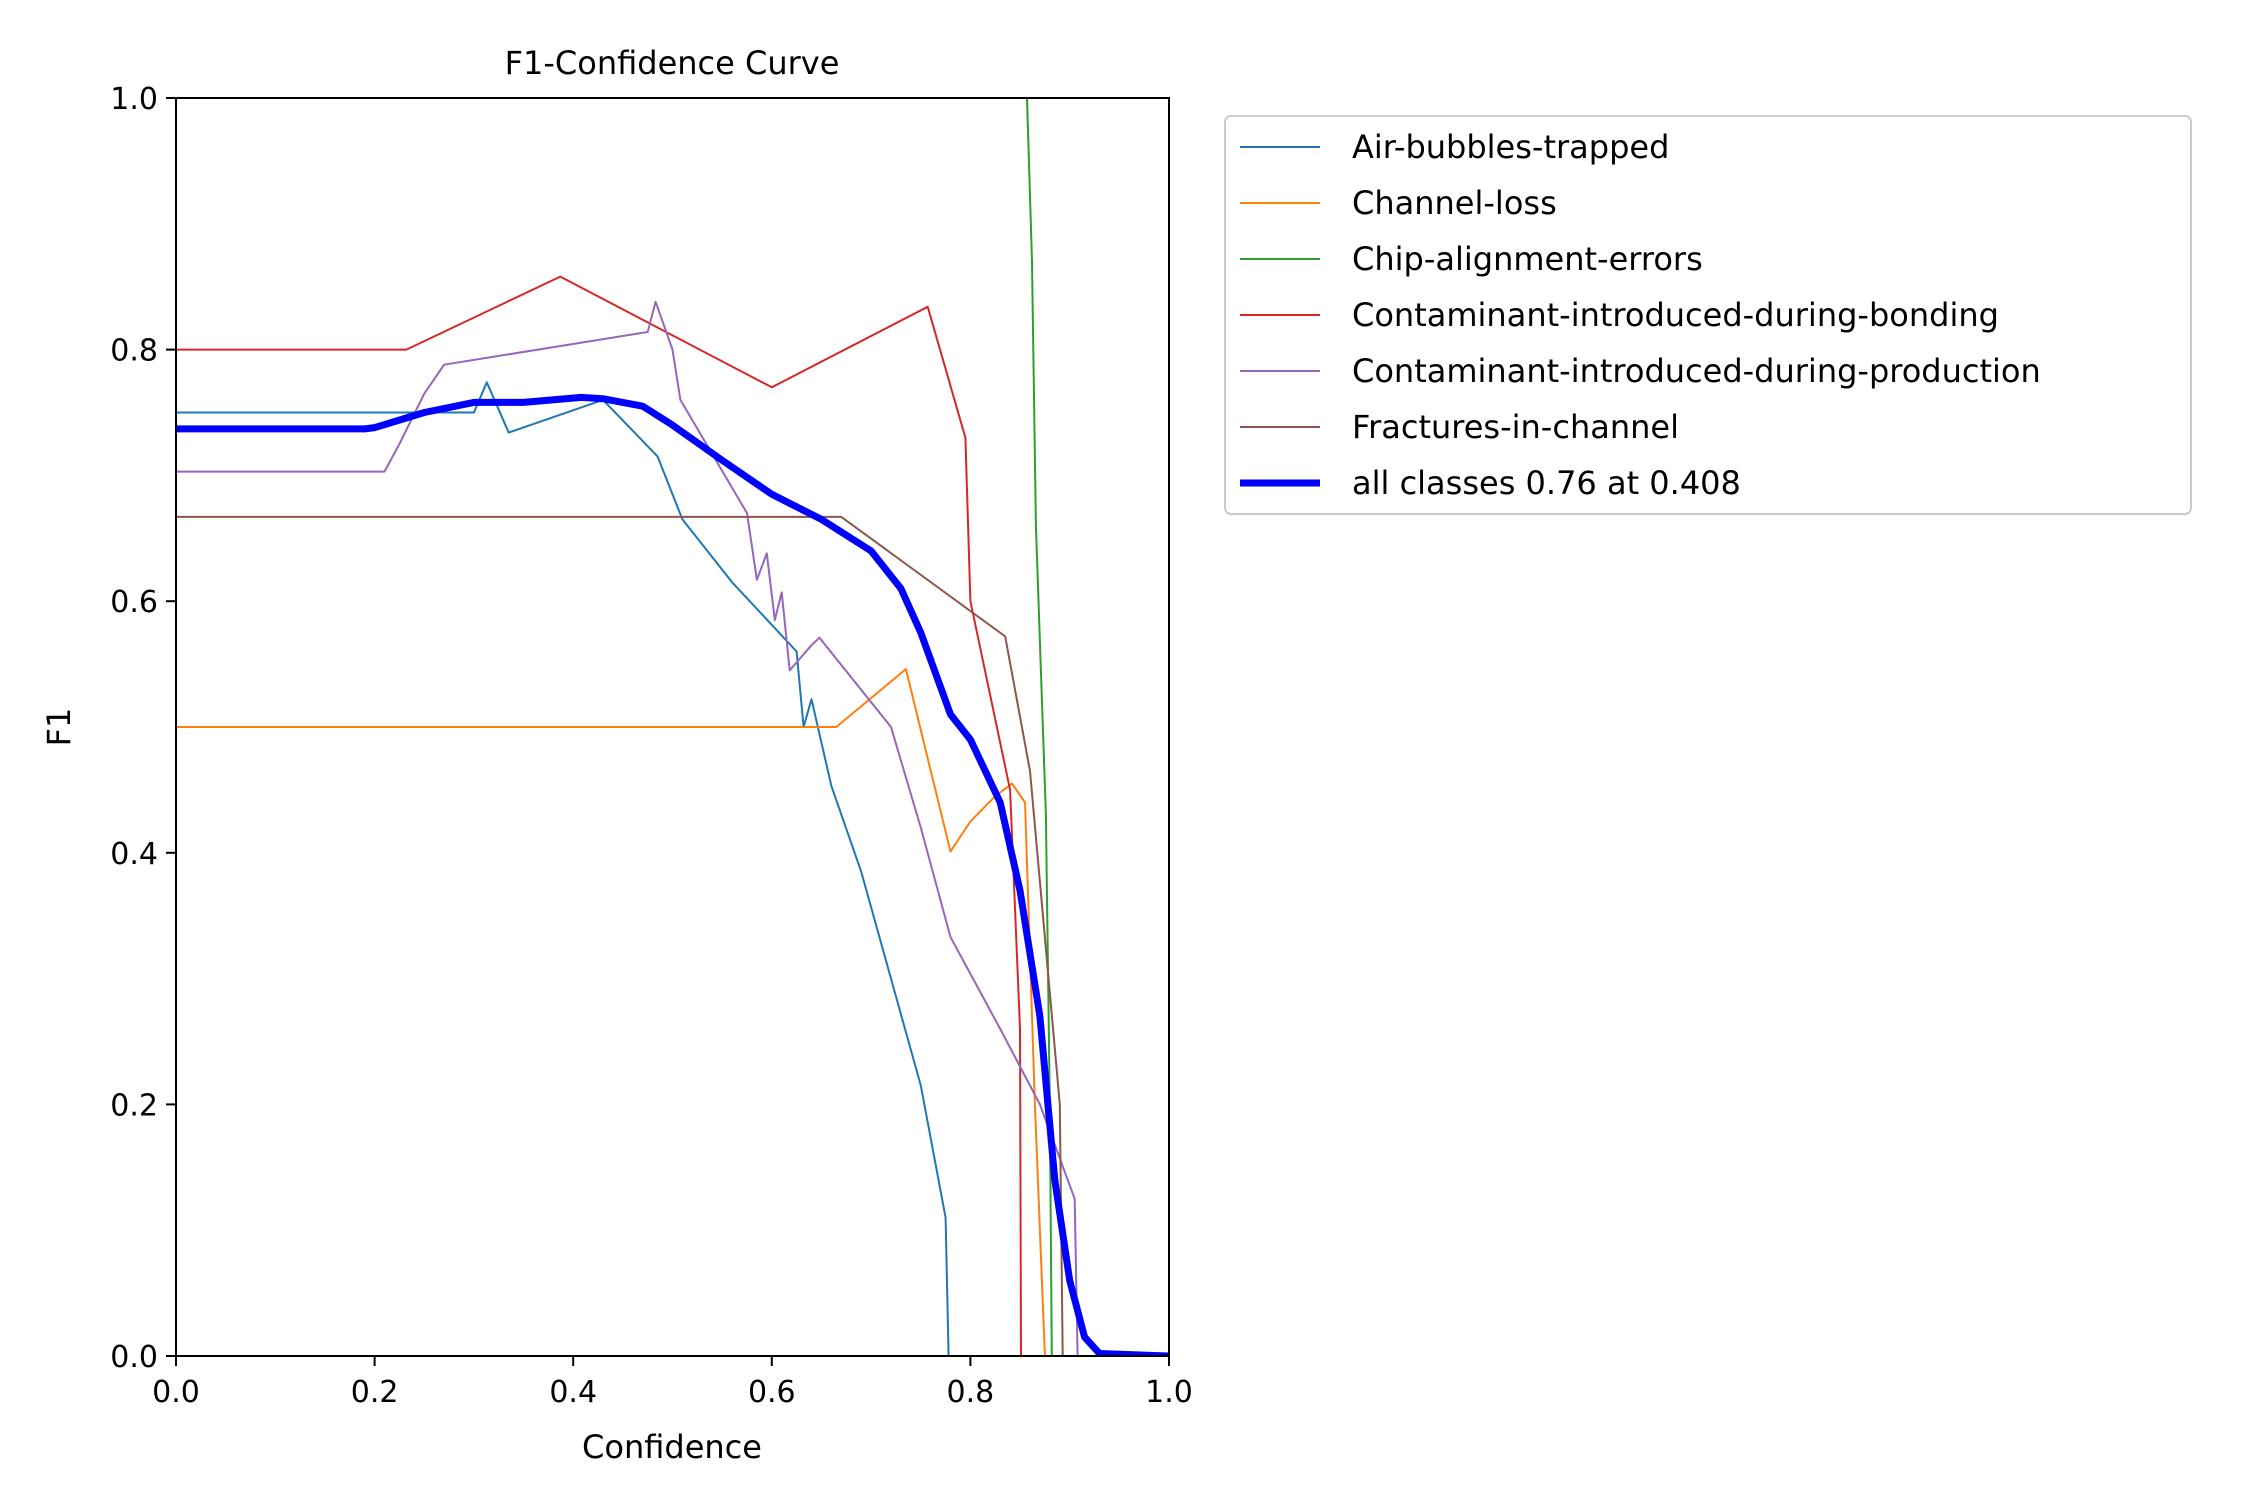  Describe the element at coordinates (134, 1357) in the screenshot. I see `y-tick-label: 0.0` at that location.